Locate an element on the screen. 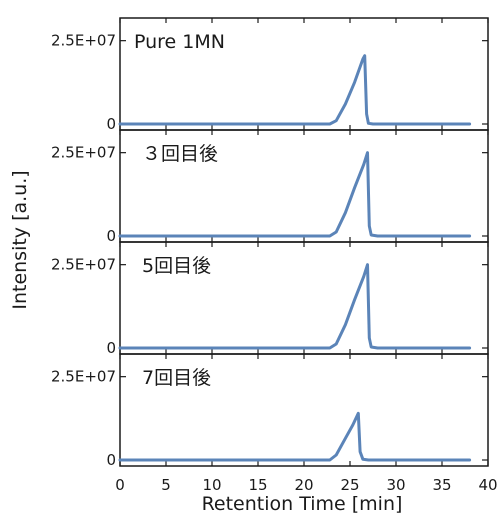 The width and height of the screenshot is (501, 519). x-tick-label: 30 is located at coordinates (395, 485).